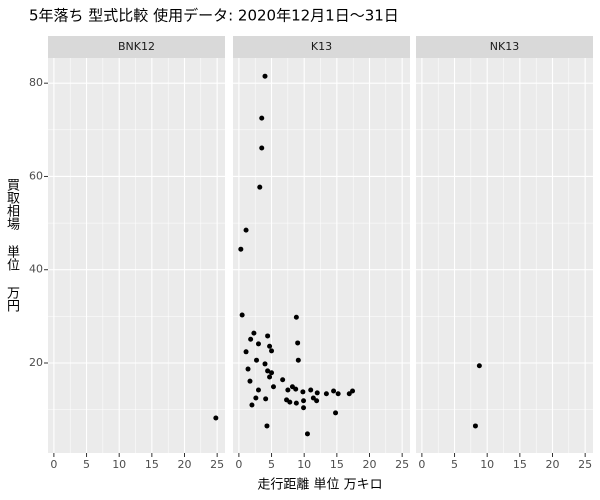 The height and width of the screenshot is (500, 600). Describe the element at coordinates (36, 269) in the screenshot. I see `y-tick-label: 40` at that location.